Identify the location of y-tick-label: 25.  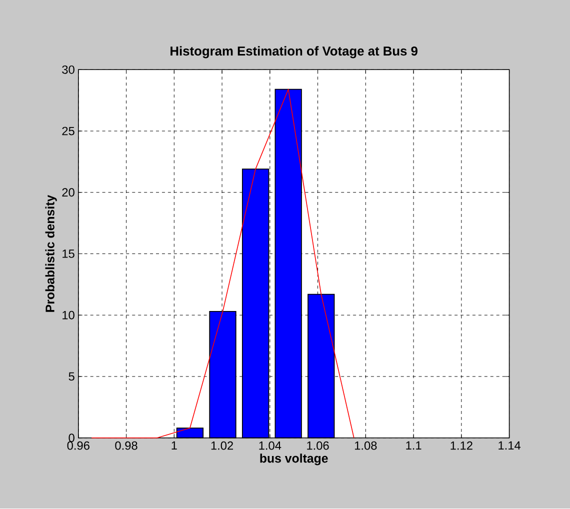
(68, 131).